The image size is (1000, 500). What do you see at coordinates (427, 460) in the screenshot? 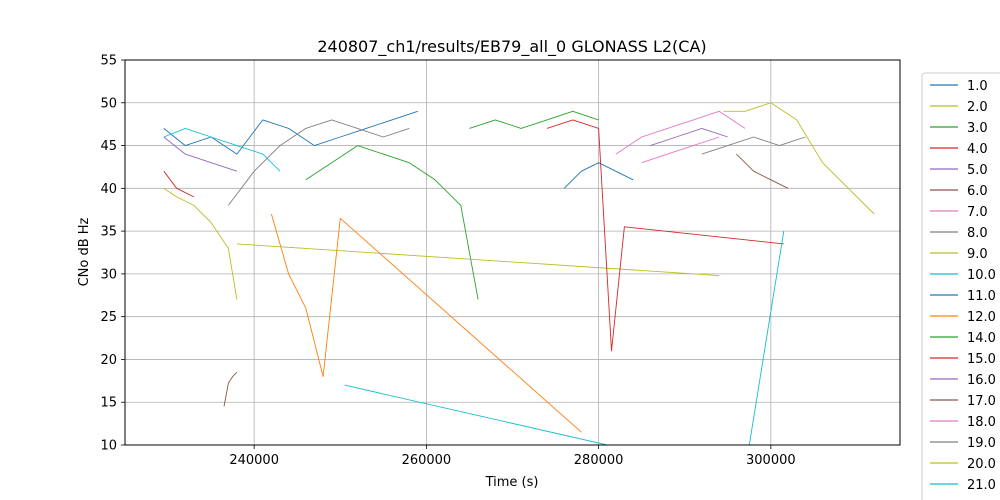
I see `x-tick-label: 260000` at bounding box center [427, 460].